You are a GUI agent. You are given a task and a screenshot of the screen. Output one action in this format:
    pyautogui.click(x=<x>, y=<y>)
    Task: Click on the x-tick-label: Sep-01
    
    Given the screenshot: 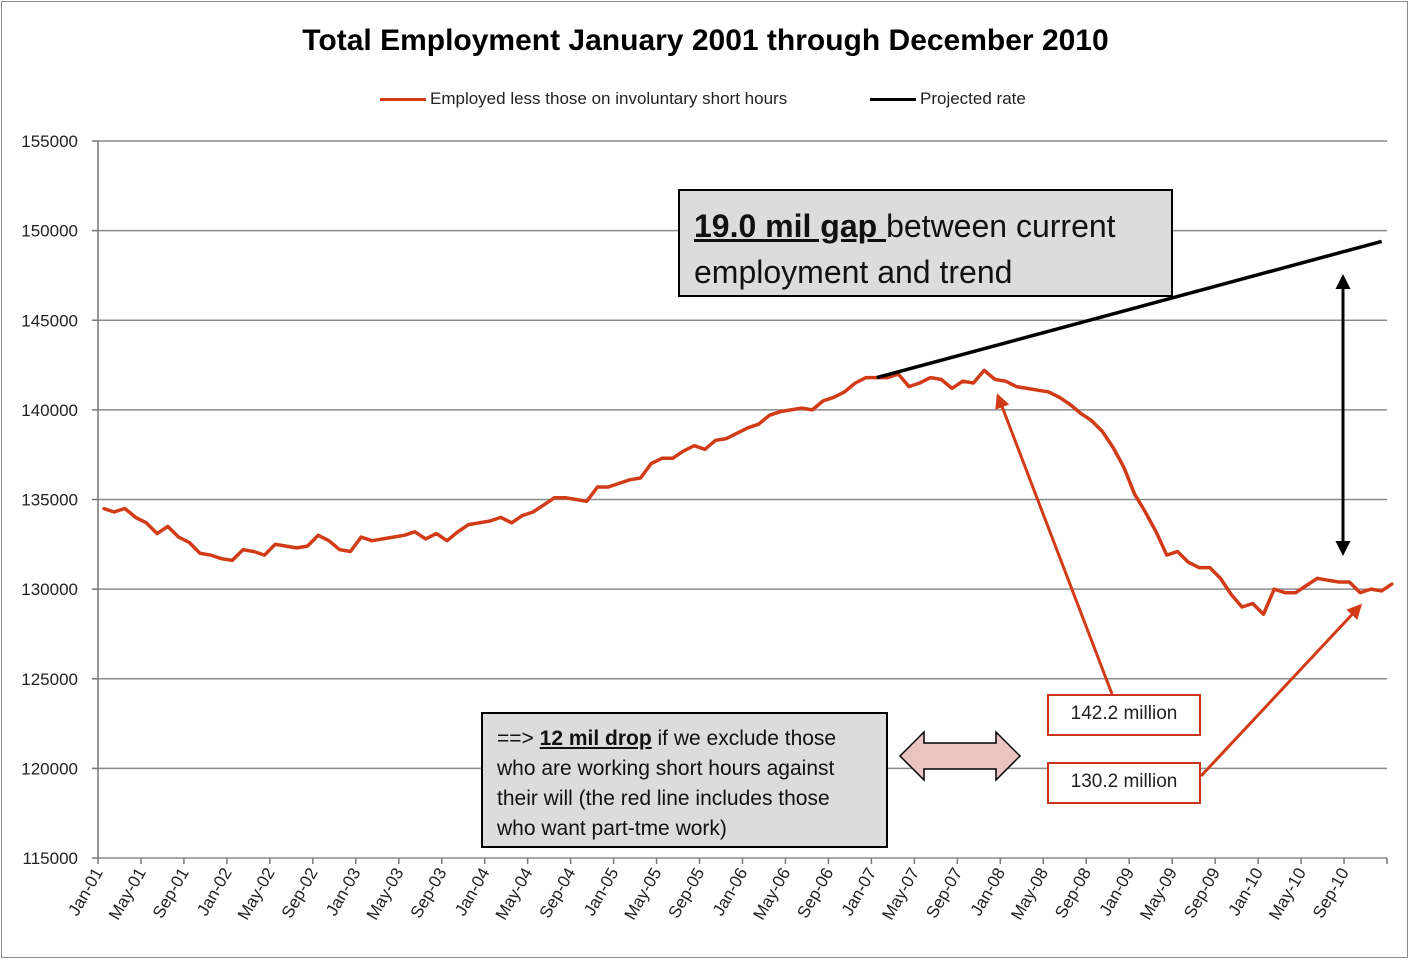 What is the action you would take?
    pyautogui.click(x=171, y=893)
    